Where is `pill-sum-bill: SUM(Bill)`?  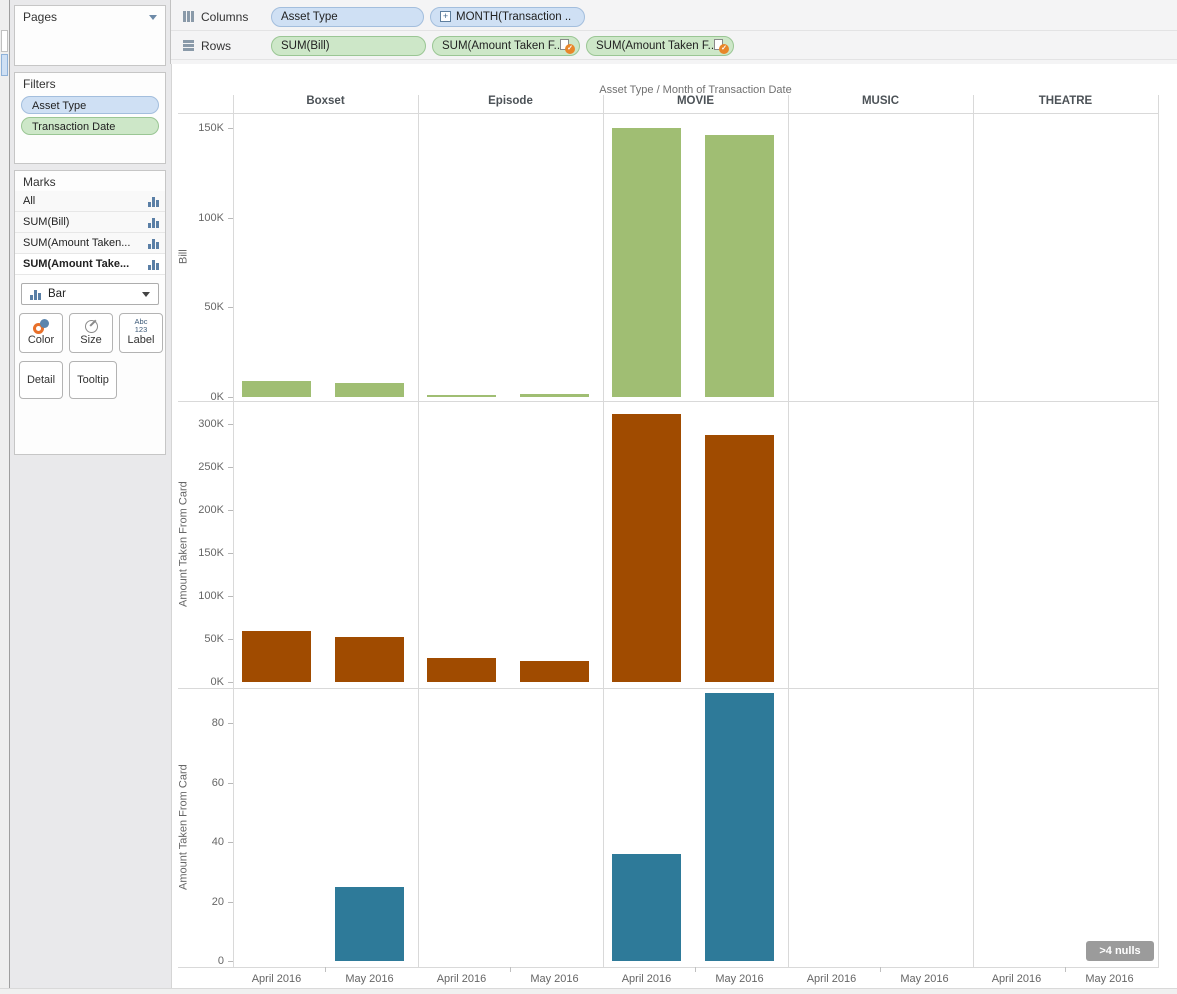 pill-sum-bill: SUM(Bill) is located at coordinates (348, 45).